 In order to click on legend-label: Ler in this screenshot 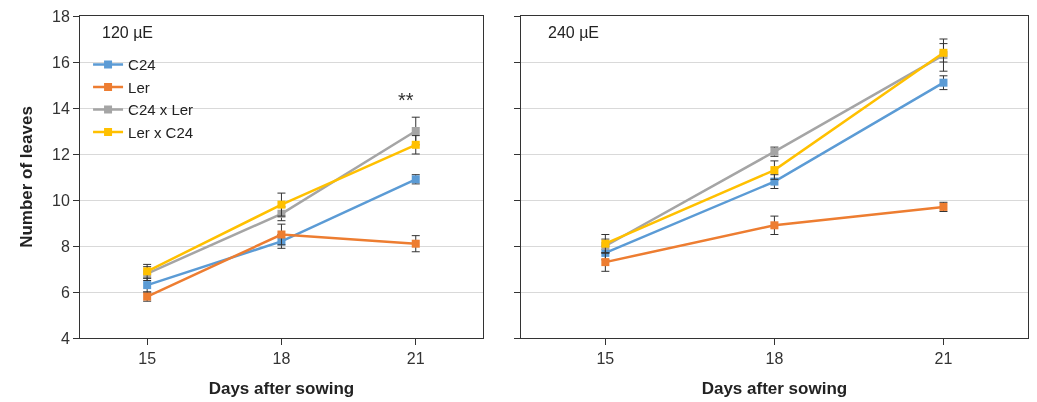, I will do `click(139, 87)`.